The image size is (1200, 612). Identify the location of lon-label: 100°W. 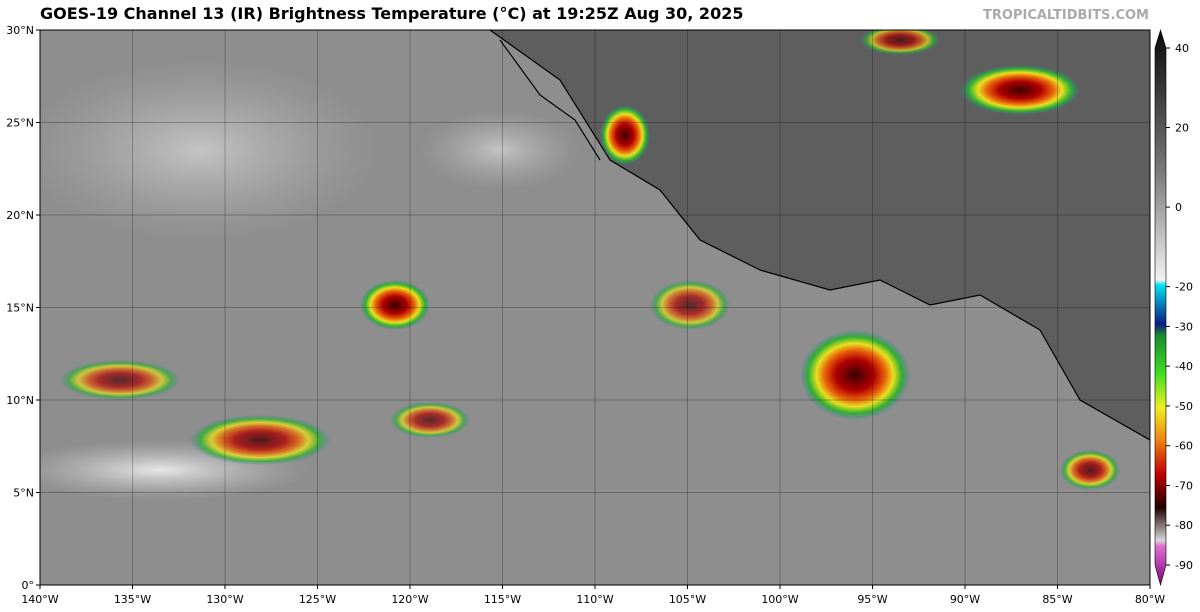
(779, 599).